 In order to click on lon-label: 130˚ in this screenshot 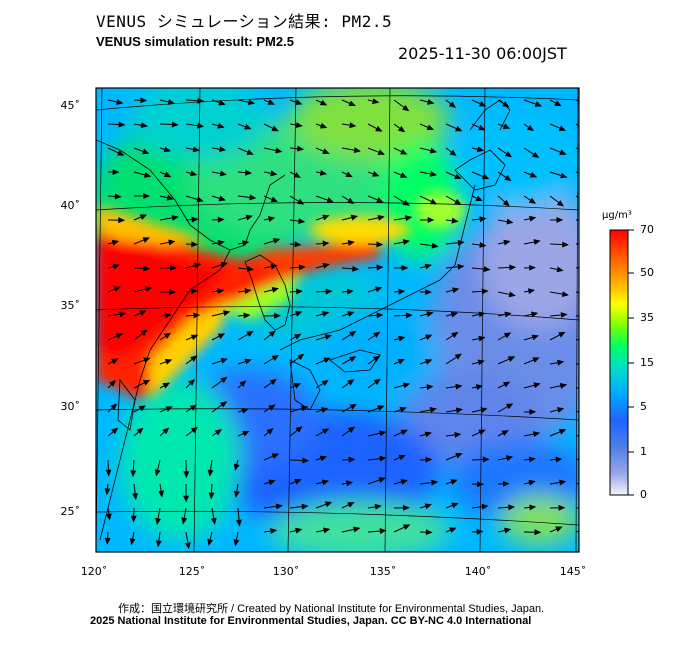, I will do `click(286, 571)`.